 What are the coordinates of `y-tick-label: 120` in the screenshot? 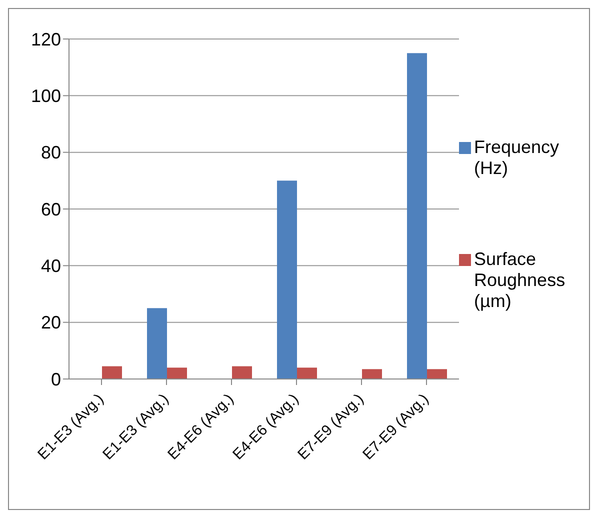 It's located at (45, 39).